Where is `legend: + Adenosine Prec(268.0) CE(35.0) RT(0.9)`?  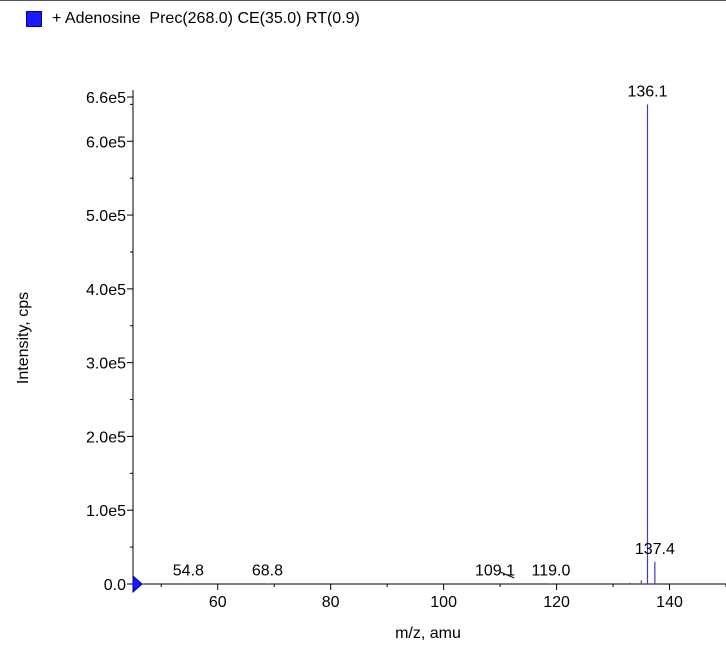 legend: + Adenosine Prec(268.0) CE(35.0) RT(0.9) is located at coordinates (193, 19).